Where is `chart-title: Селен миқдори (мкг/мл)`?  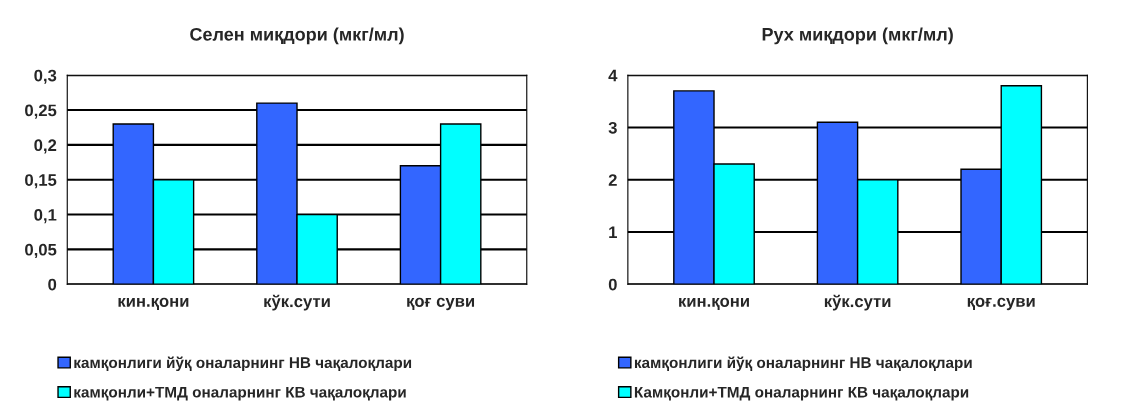
chart-title: Селен миқдори (мкг/мл) is located at coordinates (297, 36).